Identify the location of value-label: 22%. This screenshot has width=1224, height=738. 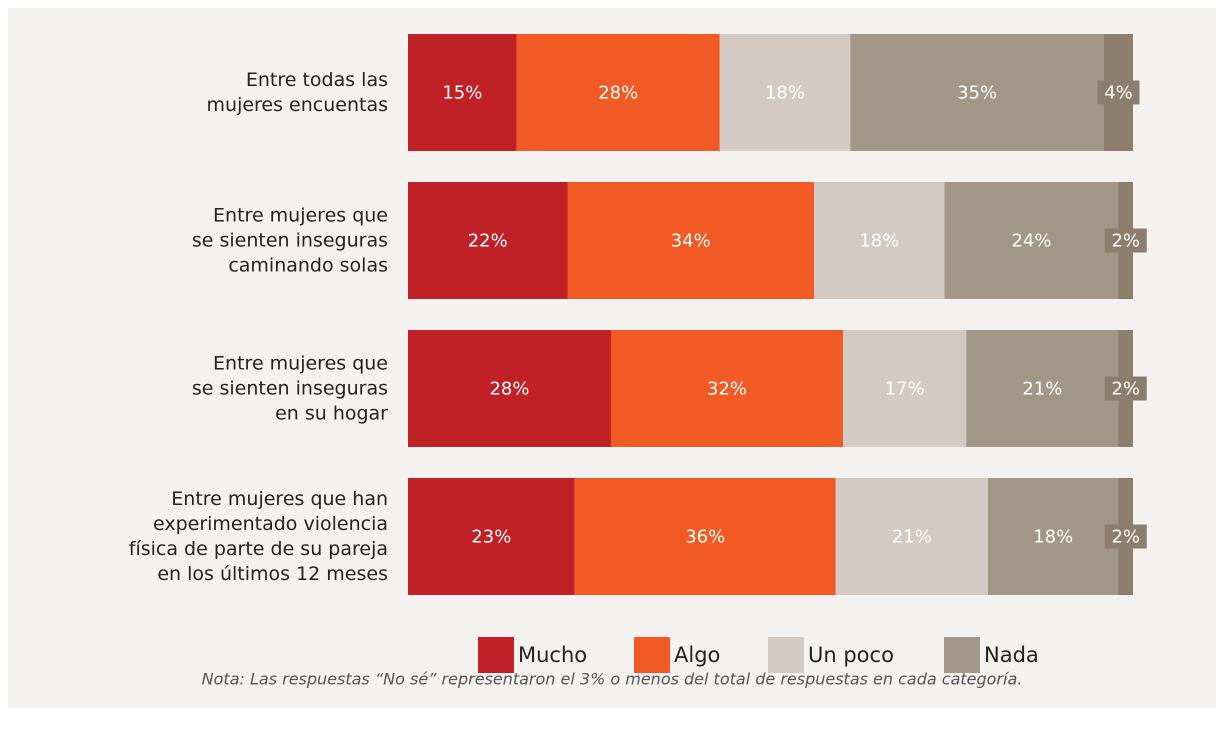
(488, 241).